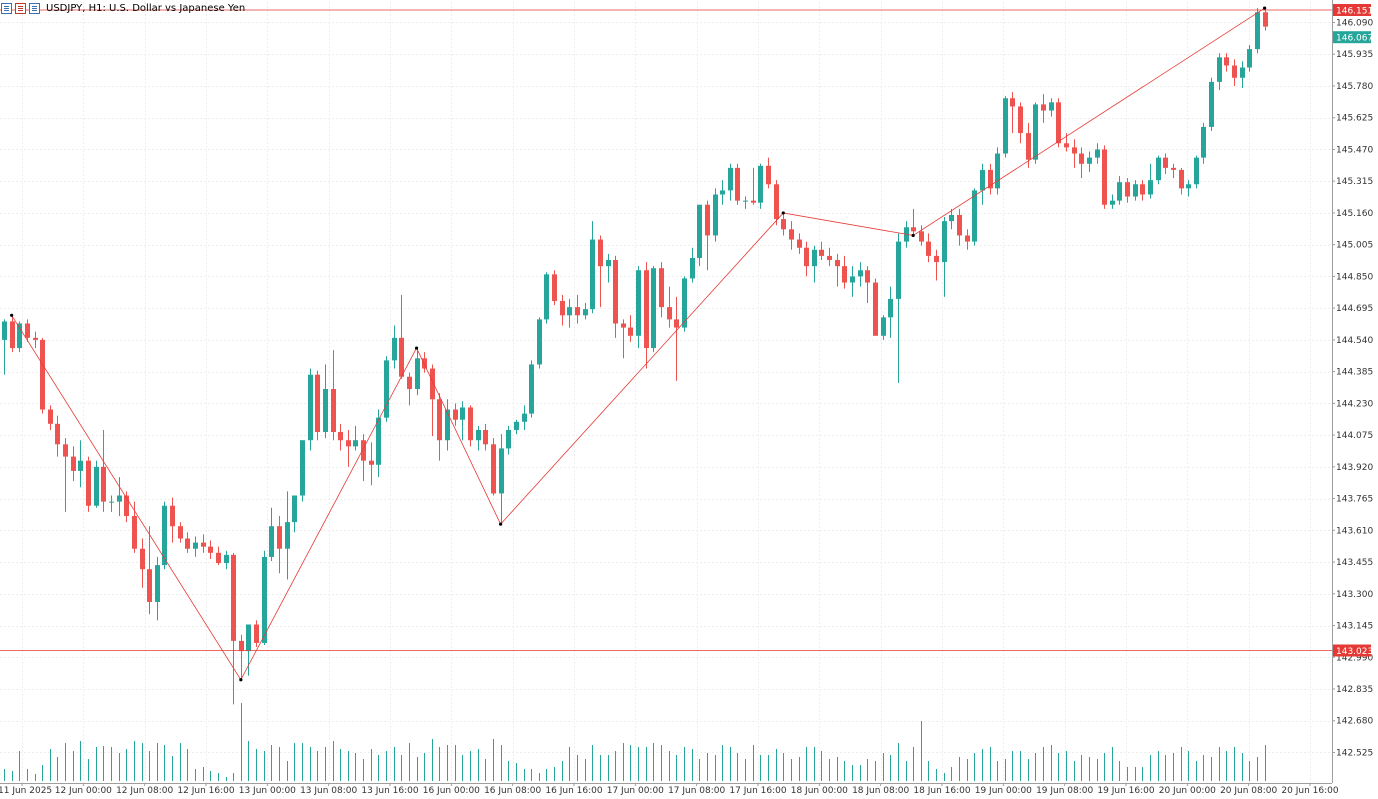  I want to click on time-tick-label: 16 Jun 16:00, so click(573, 791).